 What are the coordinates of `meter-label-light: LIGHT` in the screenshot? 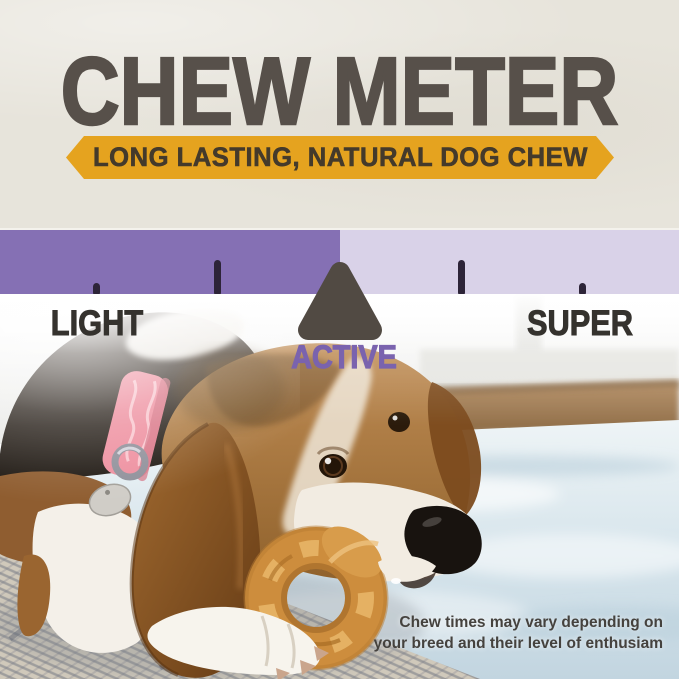 It's located at (97, 323).